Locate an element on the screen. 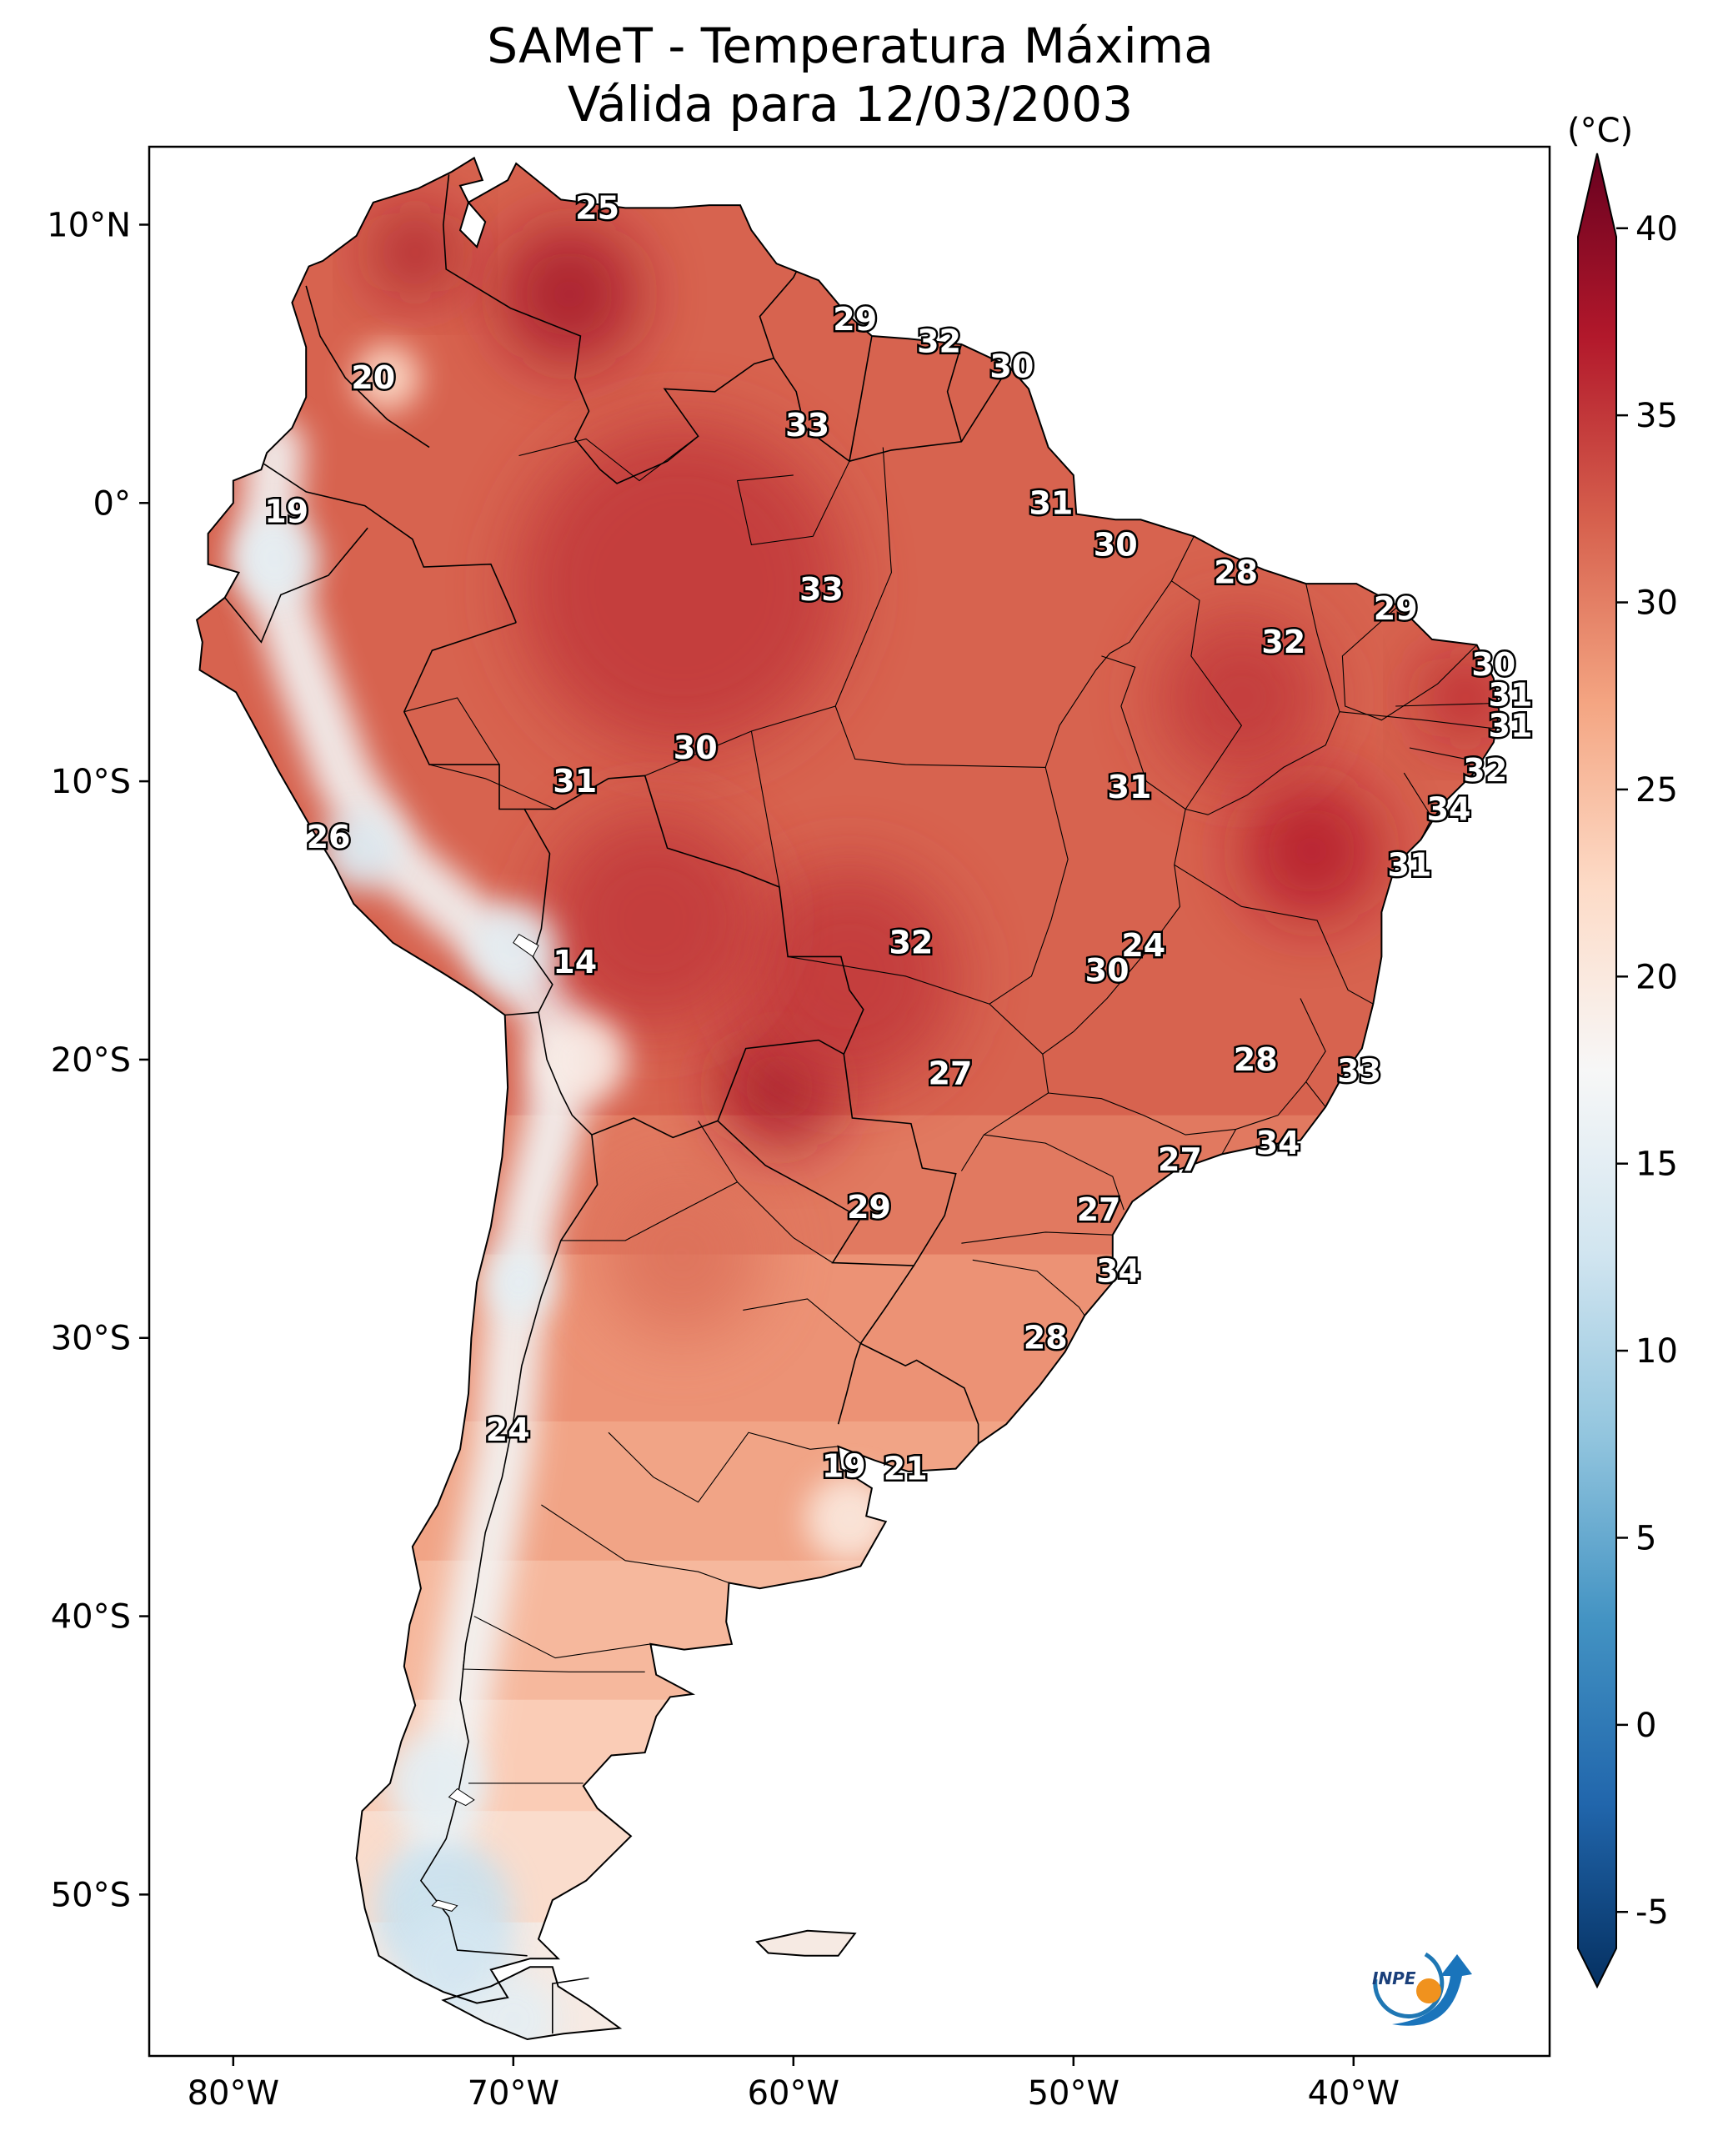  lat-tick-label: 0° is located at coordinates (112, 503).